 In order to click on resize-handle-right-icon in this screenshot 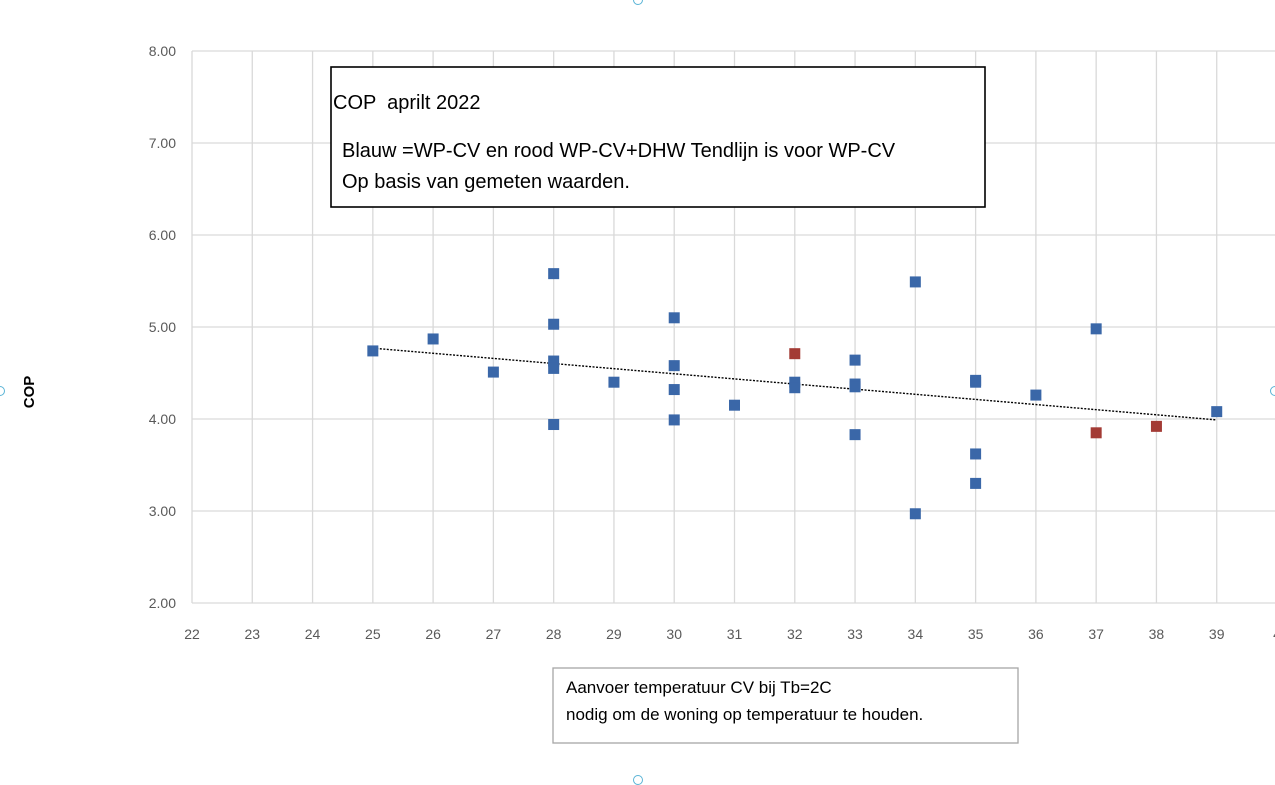, I will do `click(1272, 391)`.